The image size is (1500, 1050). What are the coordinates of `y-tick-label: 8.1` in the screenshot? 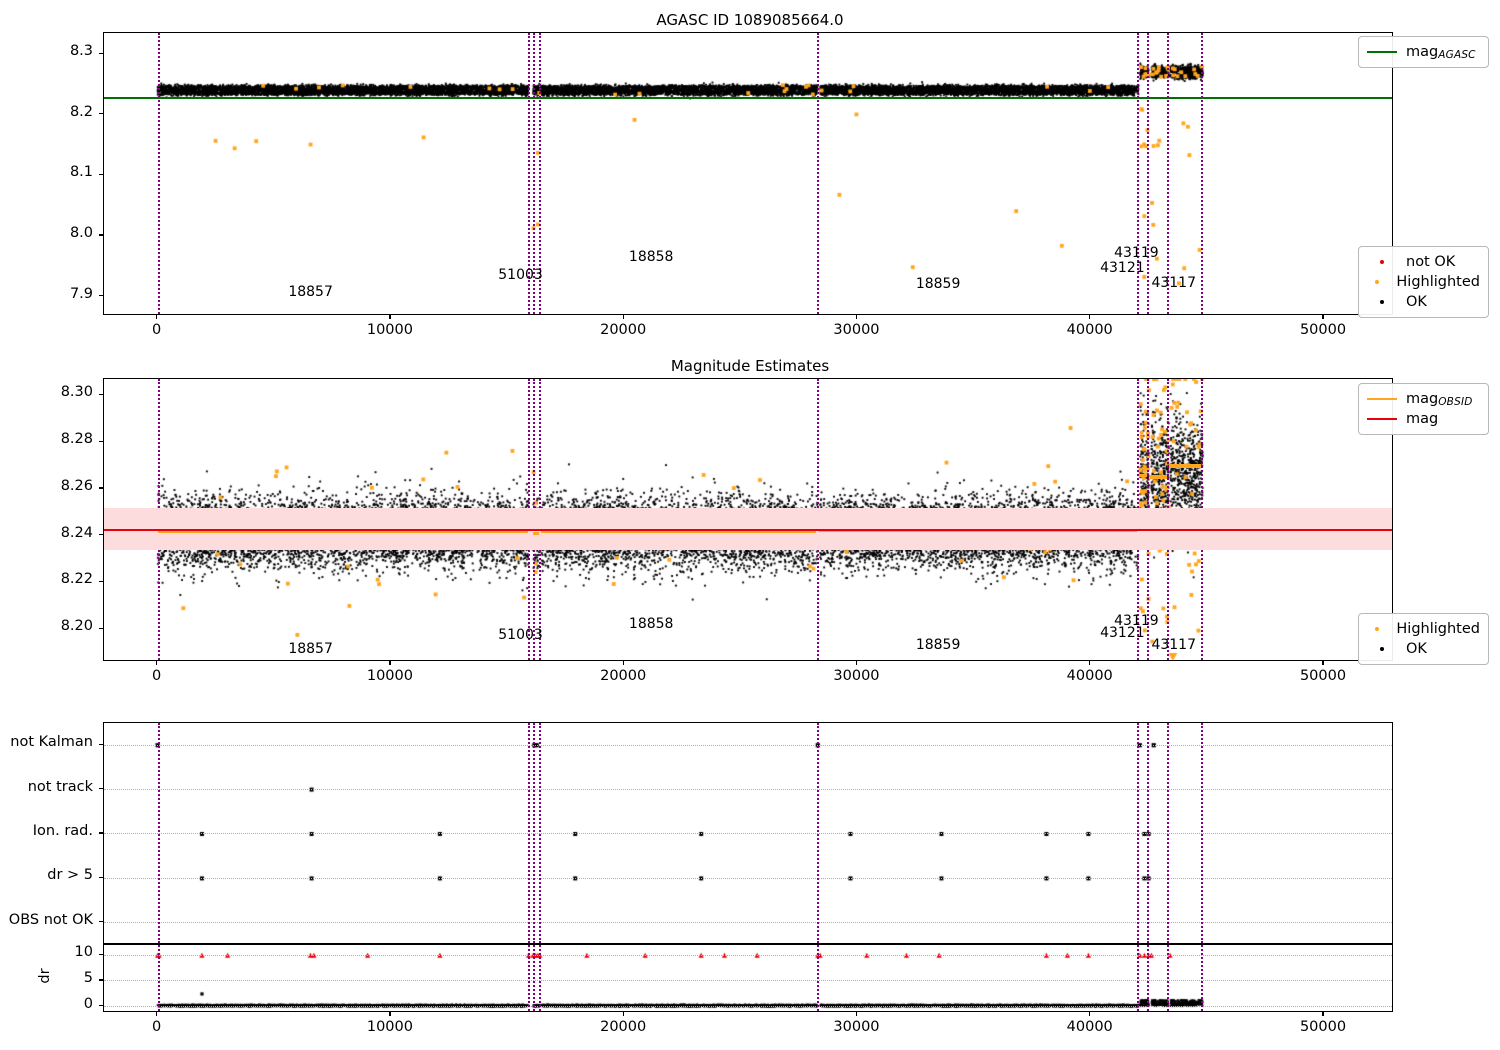 It's located at (81, 172).